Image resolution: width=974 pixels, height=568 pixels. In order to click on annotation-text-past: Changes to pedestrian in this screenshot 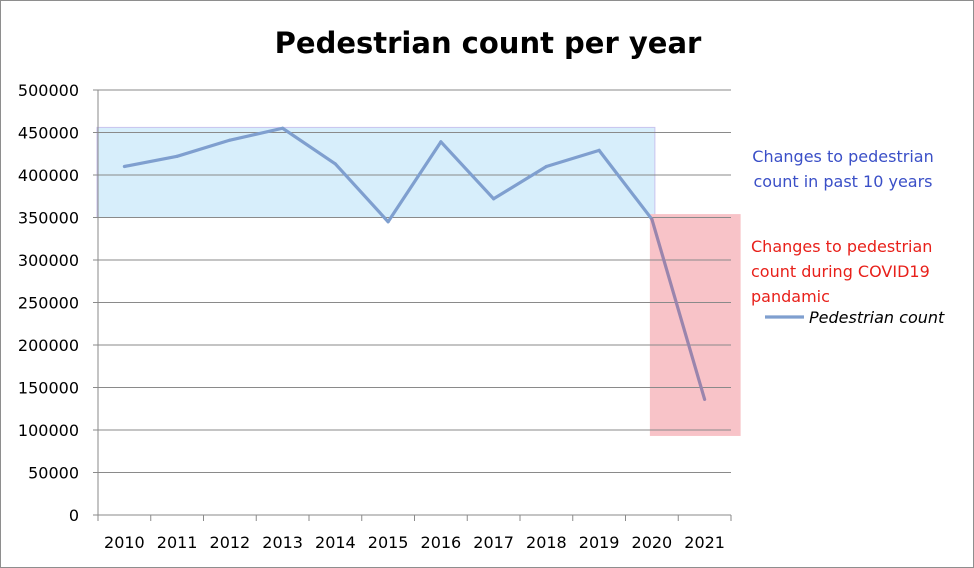, I will do `click(842, 156)`.